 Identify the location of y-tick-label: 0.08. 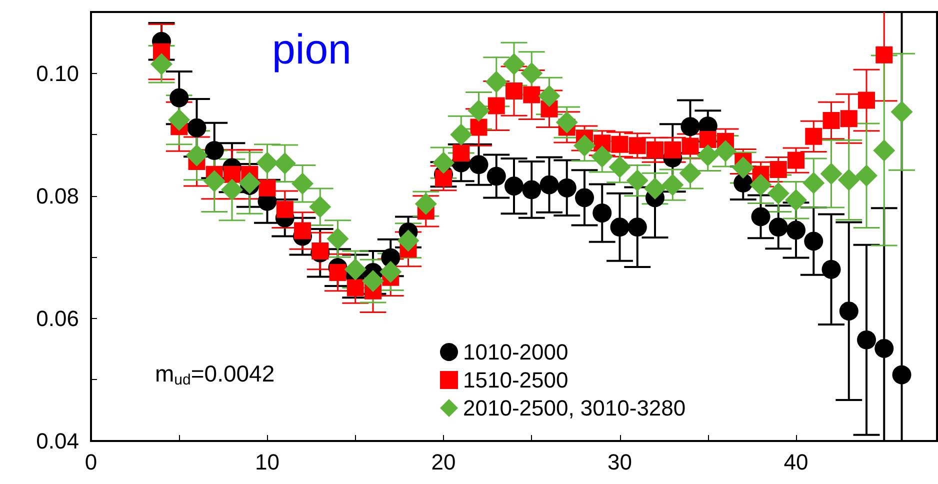
(57, 195).